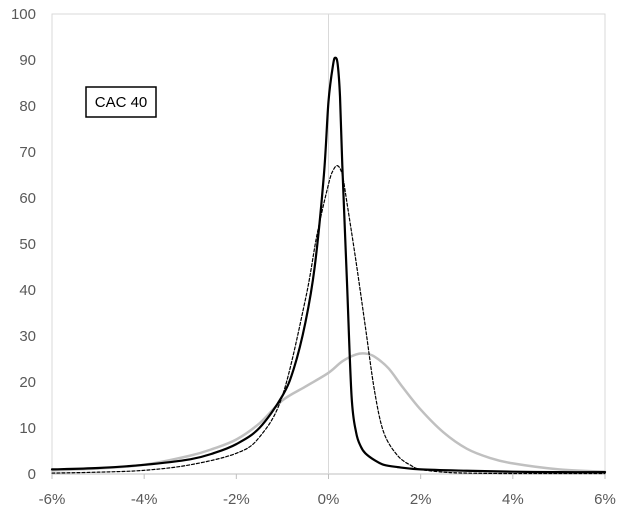 This screenshot has width=622, height=513. I want to click on y-tick-label: 0, so click(32, 474).